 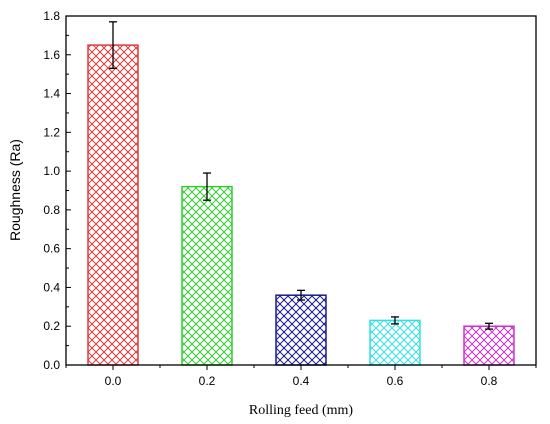 What do you see at coordinates (207, 275) in the screenshot?
I see `bar-0.2` at bounding box center [207, 275].